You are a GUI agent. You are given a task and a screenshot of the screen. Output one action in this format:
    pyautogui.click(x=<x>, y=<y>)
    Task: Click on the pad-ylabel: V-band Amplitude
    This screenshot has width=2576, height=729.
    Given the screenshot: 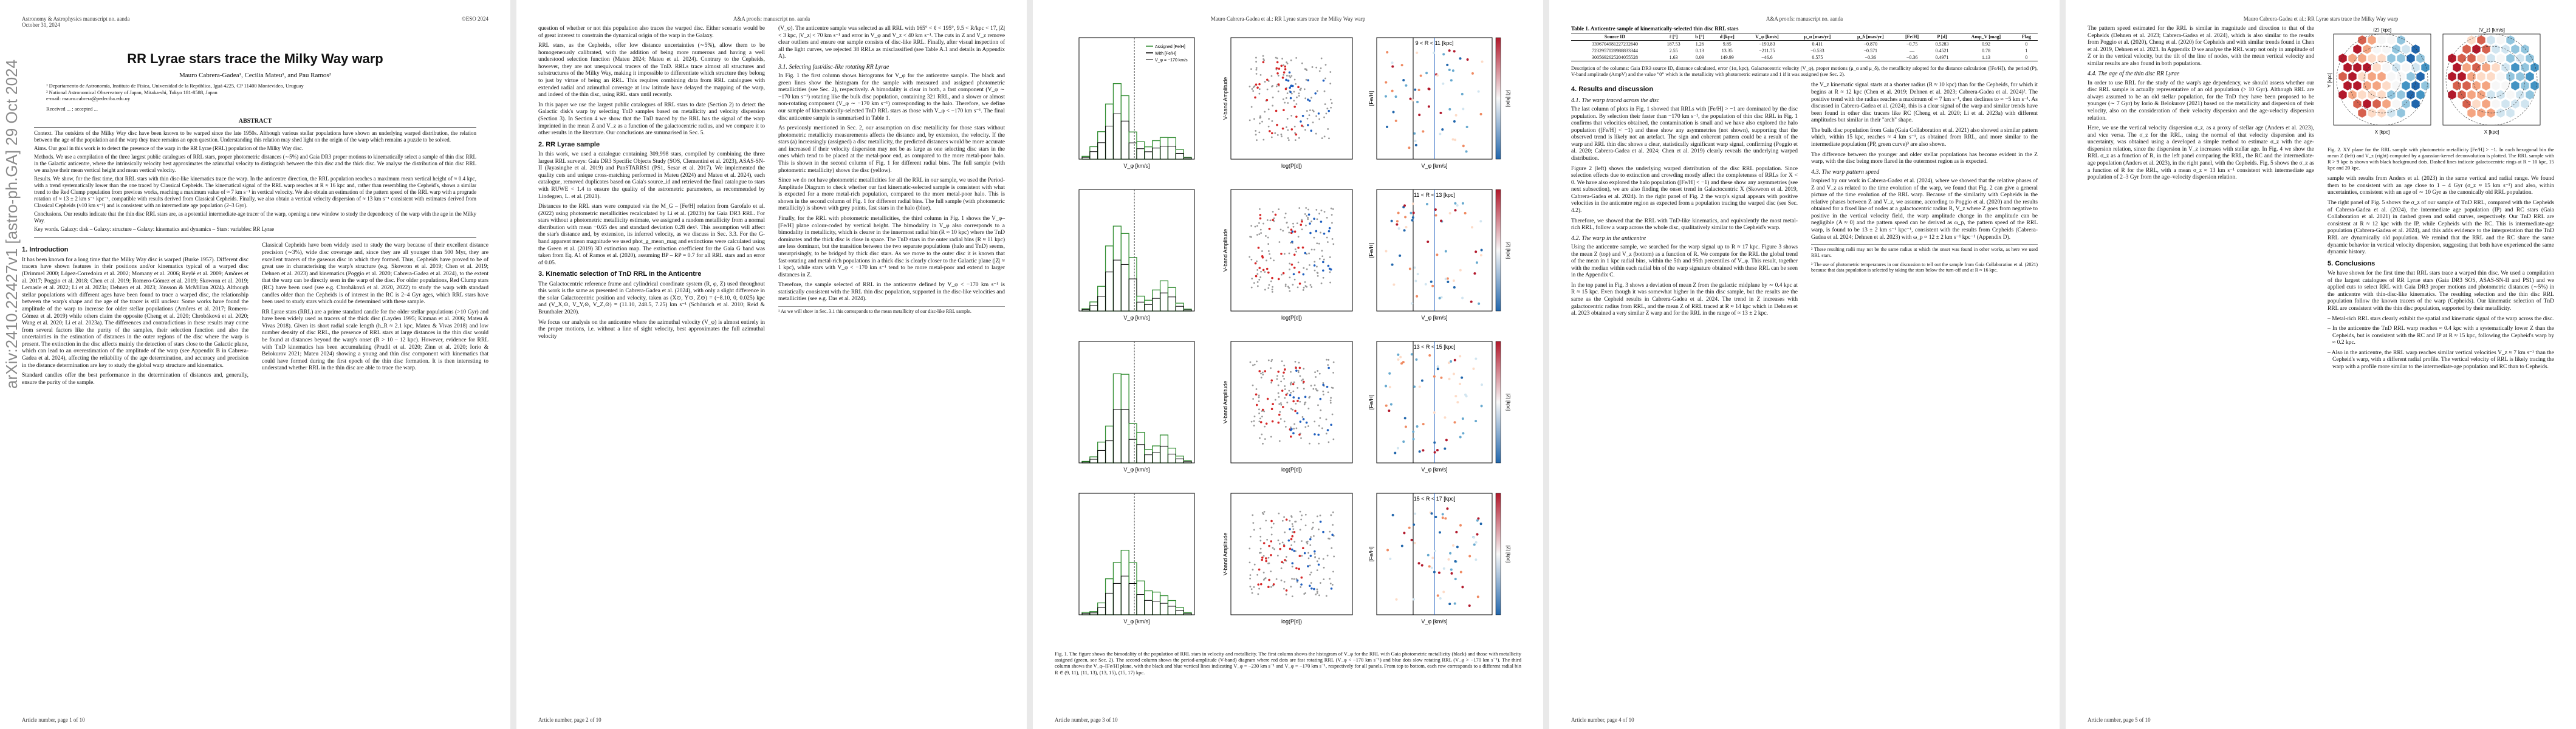 What is the action you would take?
    pyautogui.click(x=1225, y=403)
    